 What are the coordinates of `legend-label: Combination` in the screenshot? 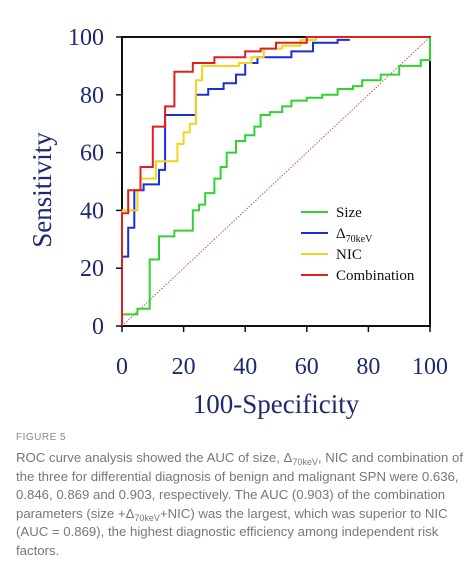 It's located at (375, 276).